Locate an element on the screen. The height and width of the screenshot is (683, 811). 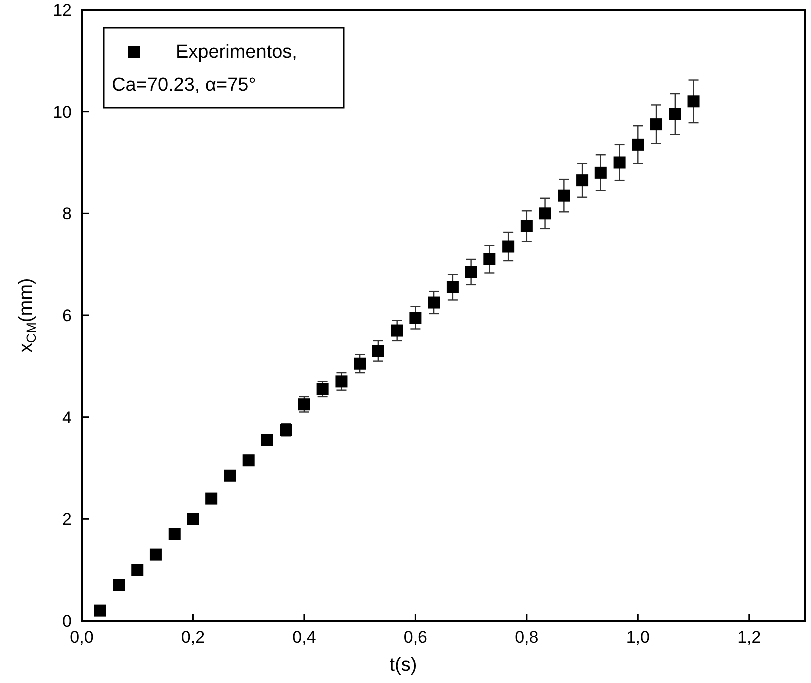
x-tick-label: 1,0 is located at coordinates (638, 637).